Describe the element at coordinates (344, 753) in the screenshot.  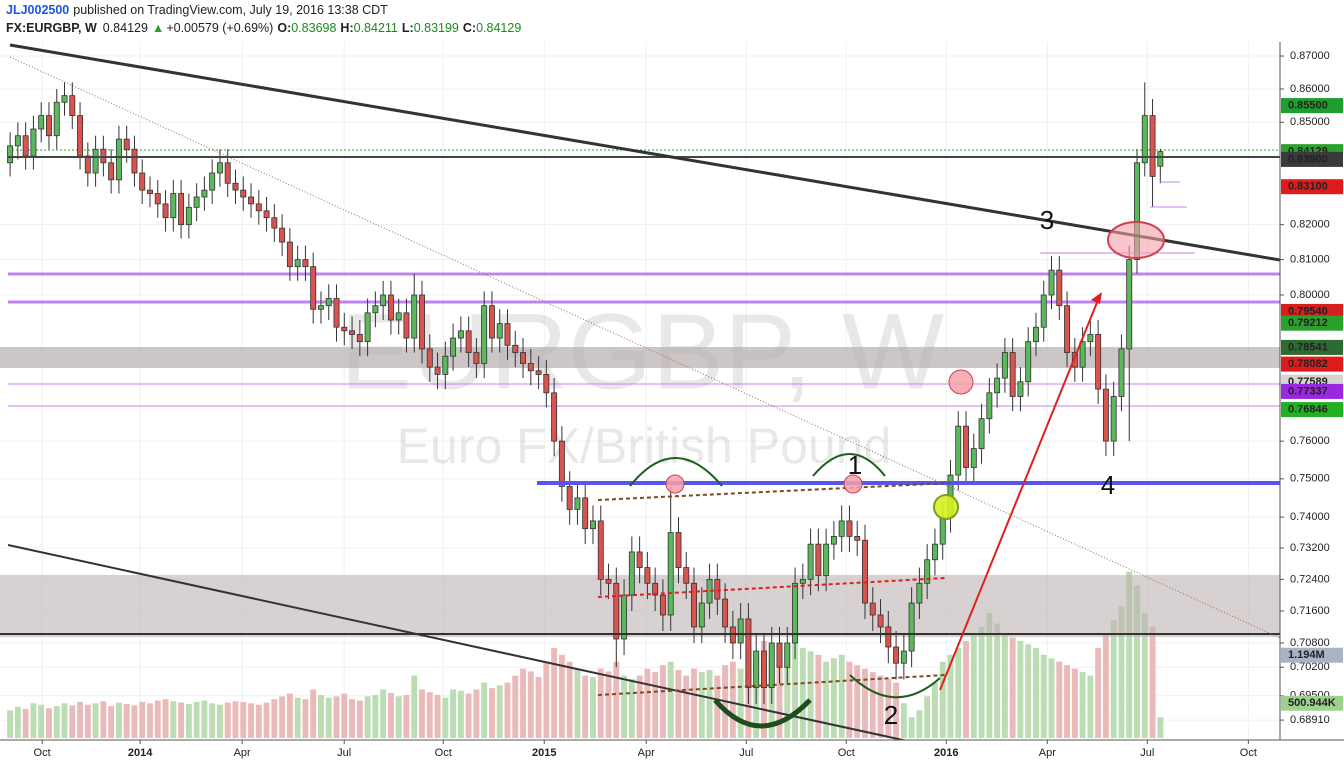
I see `x-tick-label: Jul` at that location.